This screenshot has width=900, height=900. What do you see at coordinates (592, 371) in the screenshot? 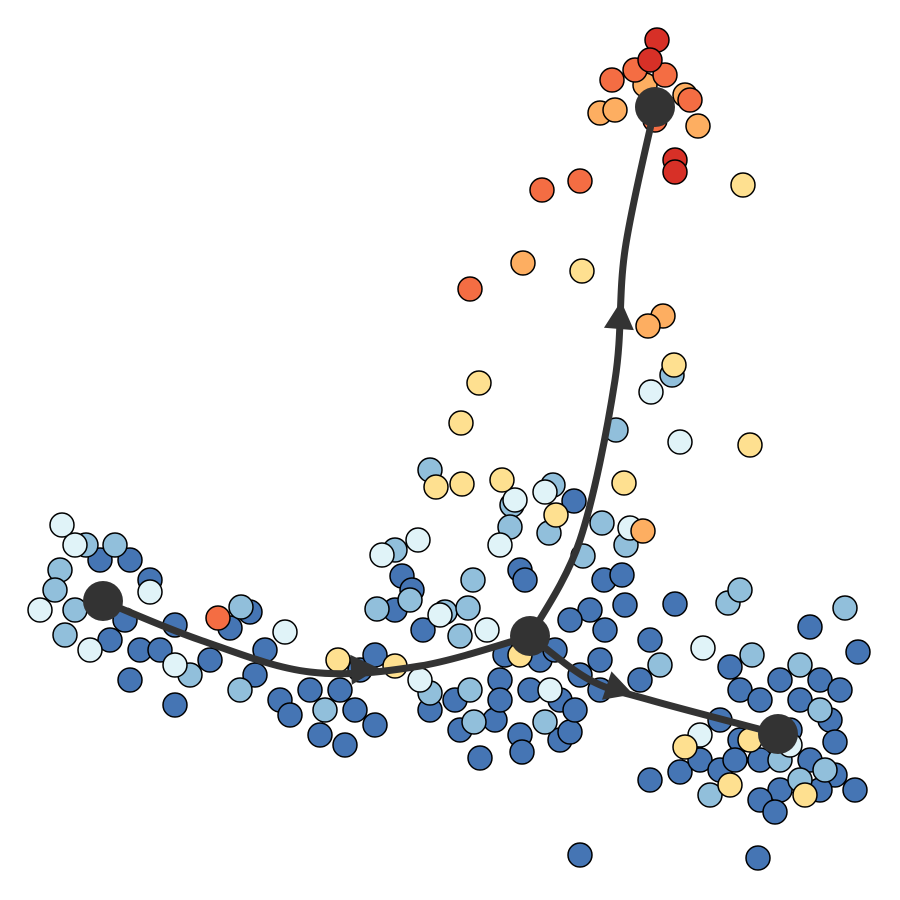
I see `trajectory-edge` at bounding box center [592, 371].